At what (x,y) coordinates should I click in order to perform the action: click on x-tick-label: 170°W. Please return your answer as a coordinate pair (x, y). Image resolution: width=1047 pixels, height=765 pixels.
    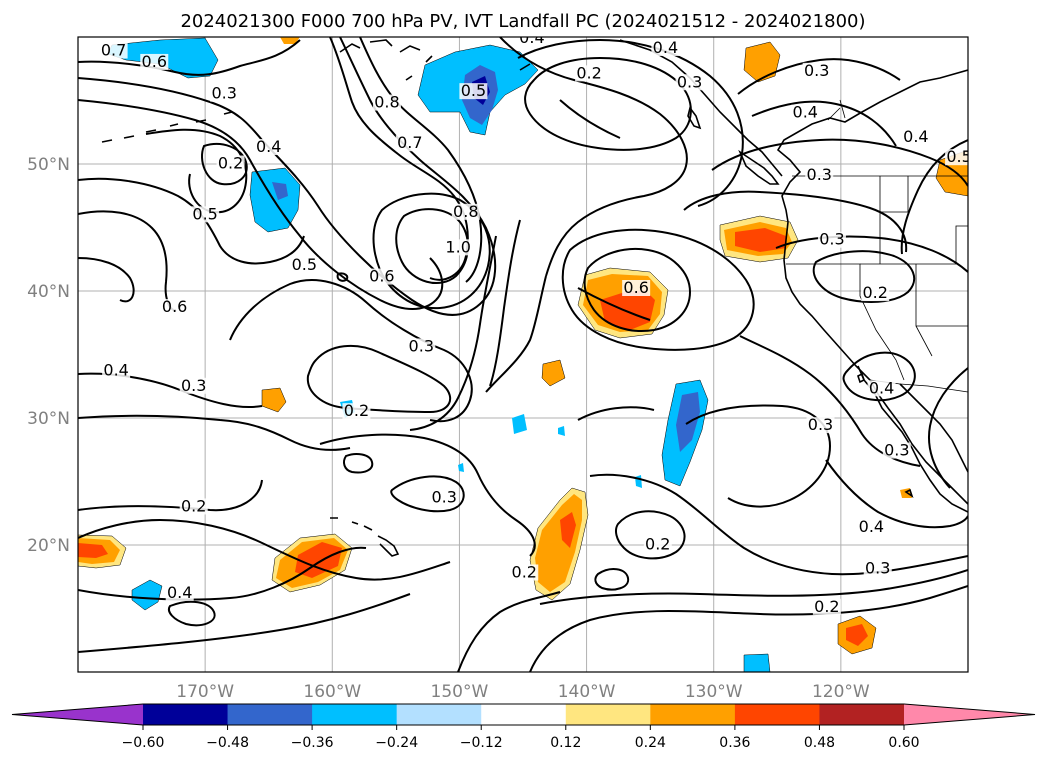
    Looking at the image, I should click on (205, 692).